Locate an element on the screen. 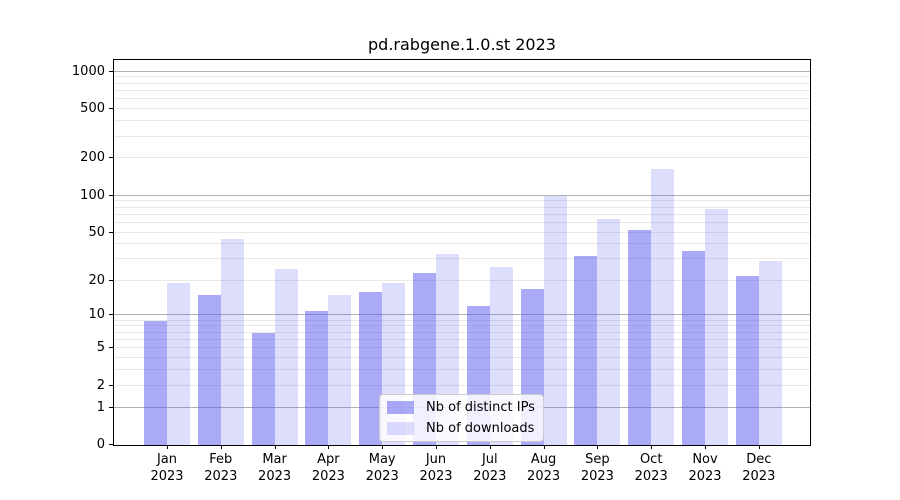 This screenshot has height=500, width=900. x-tick-label: Jan 2023 is located at coordinates (167, 469).